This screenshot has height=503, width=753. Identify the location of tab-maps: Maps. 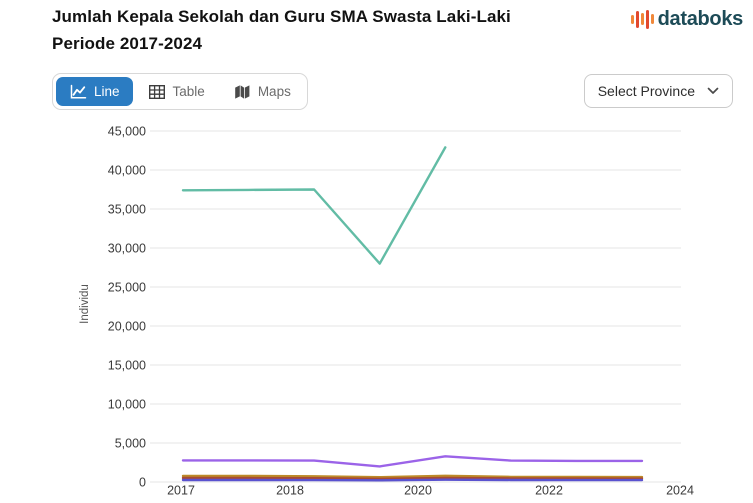
(262, 91).